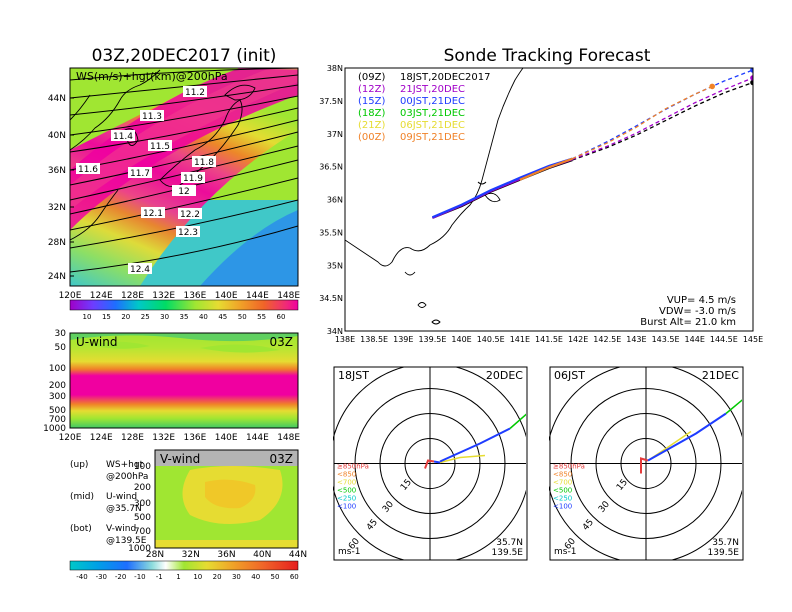 This screenshot has width=792, height=612. What do you see at coordinates (403, 339) in the screenshot?
I see `track-lon-tick: 139E` at bounding box center [403, 339].